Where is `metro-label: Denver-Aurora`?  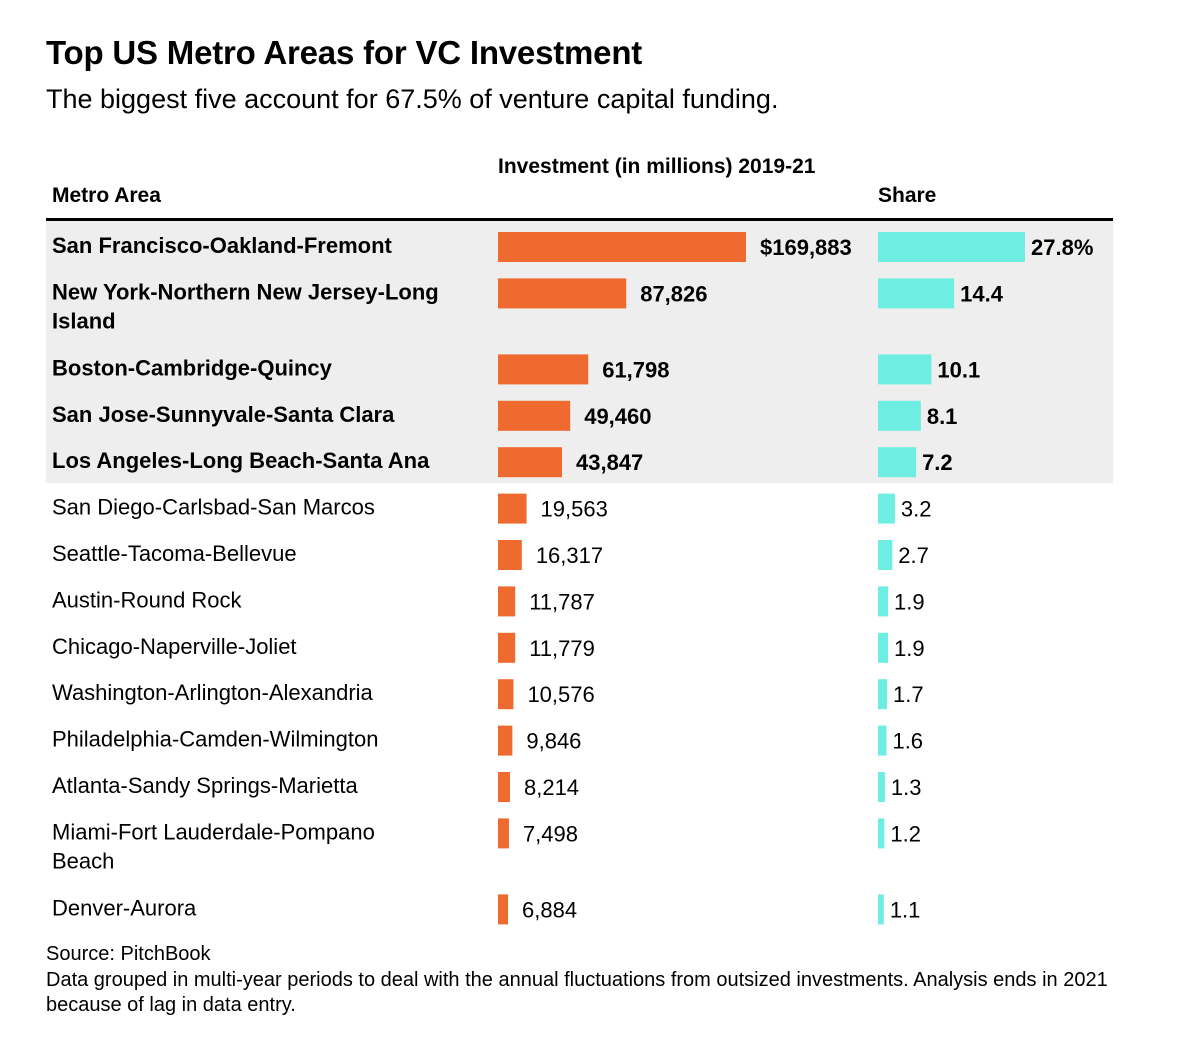
metro-label: Denver-Aurora is located at coordinates (124, 907).